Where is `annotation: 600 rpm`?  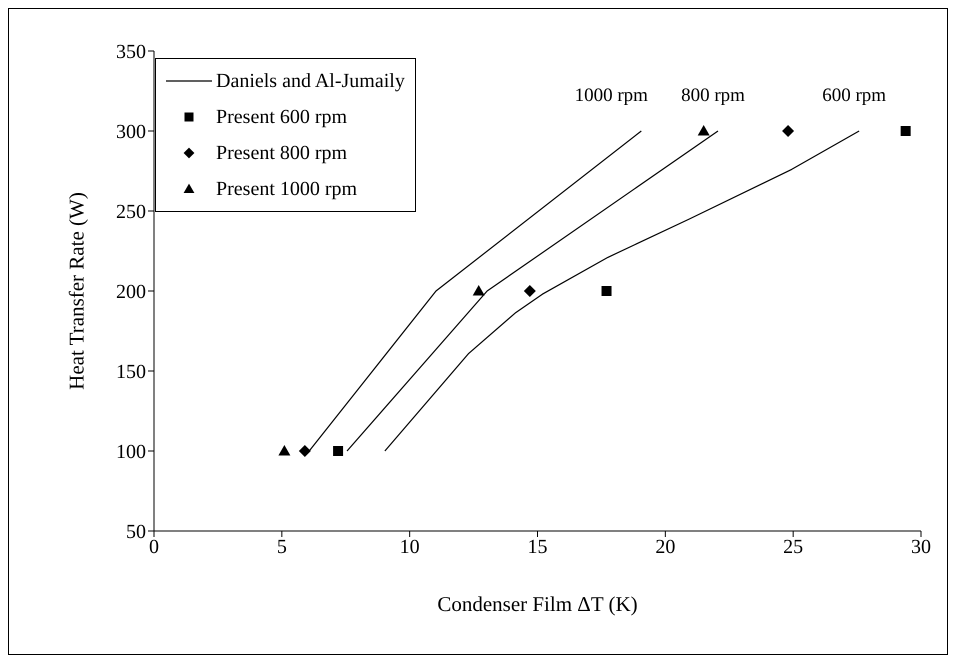 annotation: 600 rpm is located at coordinates (854, 95).